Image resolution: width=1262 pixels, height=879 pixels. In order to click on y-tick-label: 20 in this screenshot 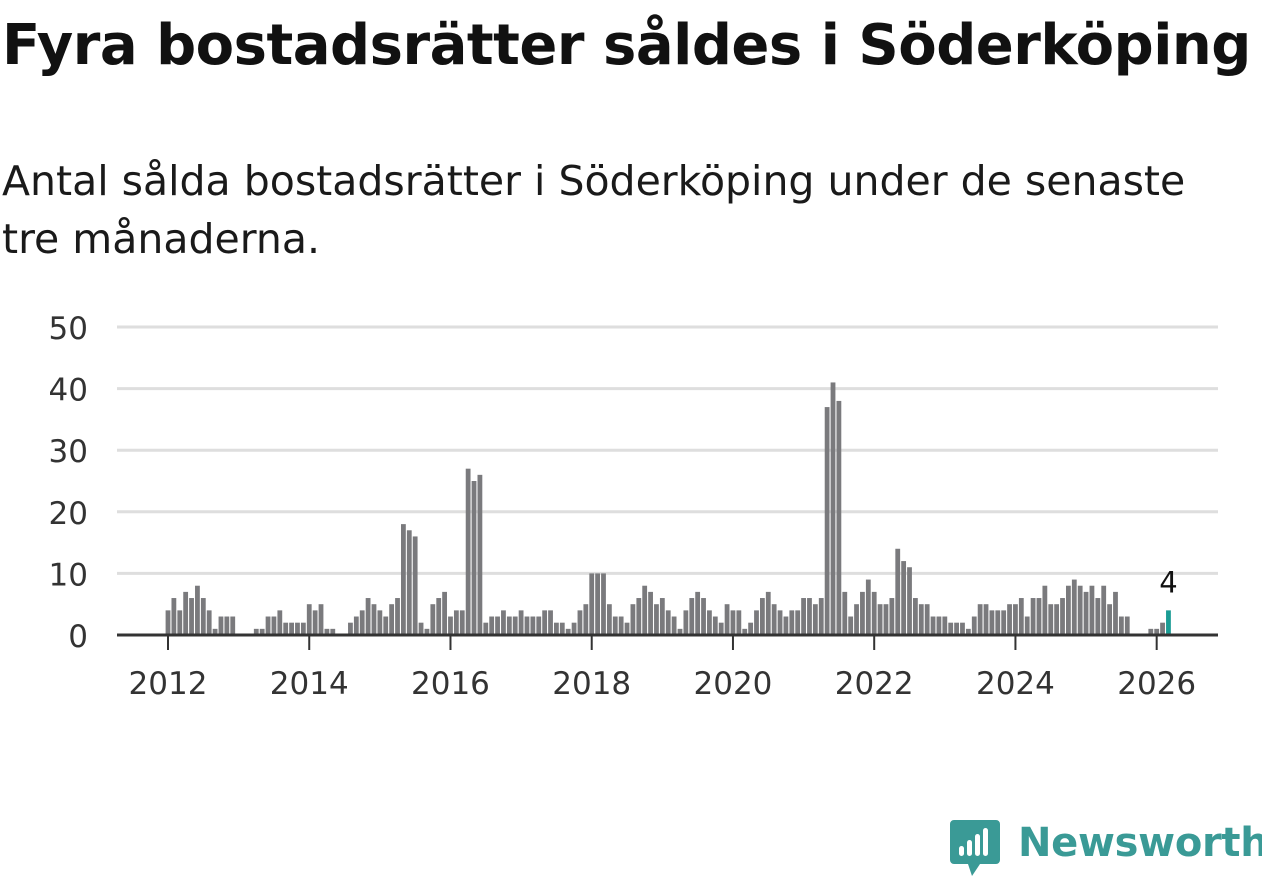, I will do `click(68, 514)`.